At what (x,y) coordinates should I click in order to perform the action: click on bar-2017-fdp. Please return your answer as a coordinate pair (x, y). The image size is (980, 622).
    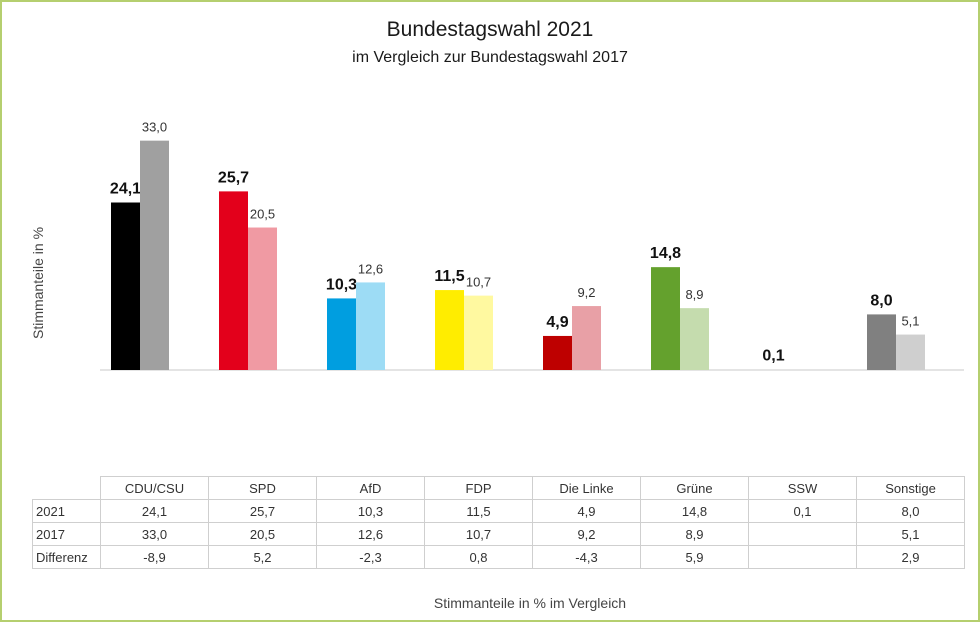
    Looking at the image, I should click on (478, 332).